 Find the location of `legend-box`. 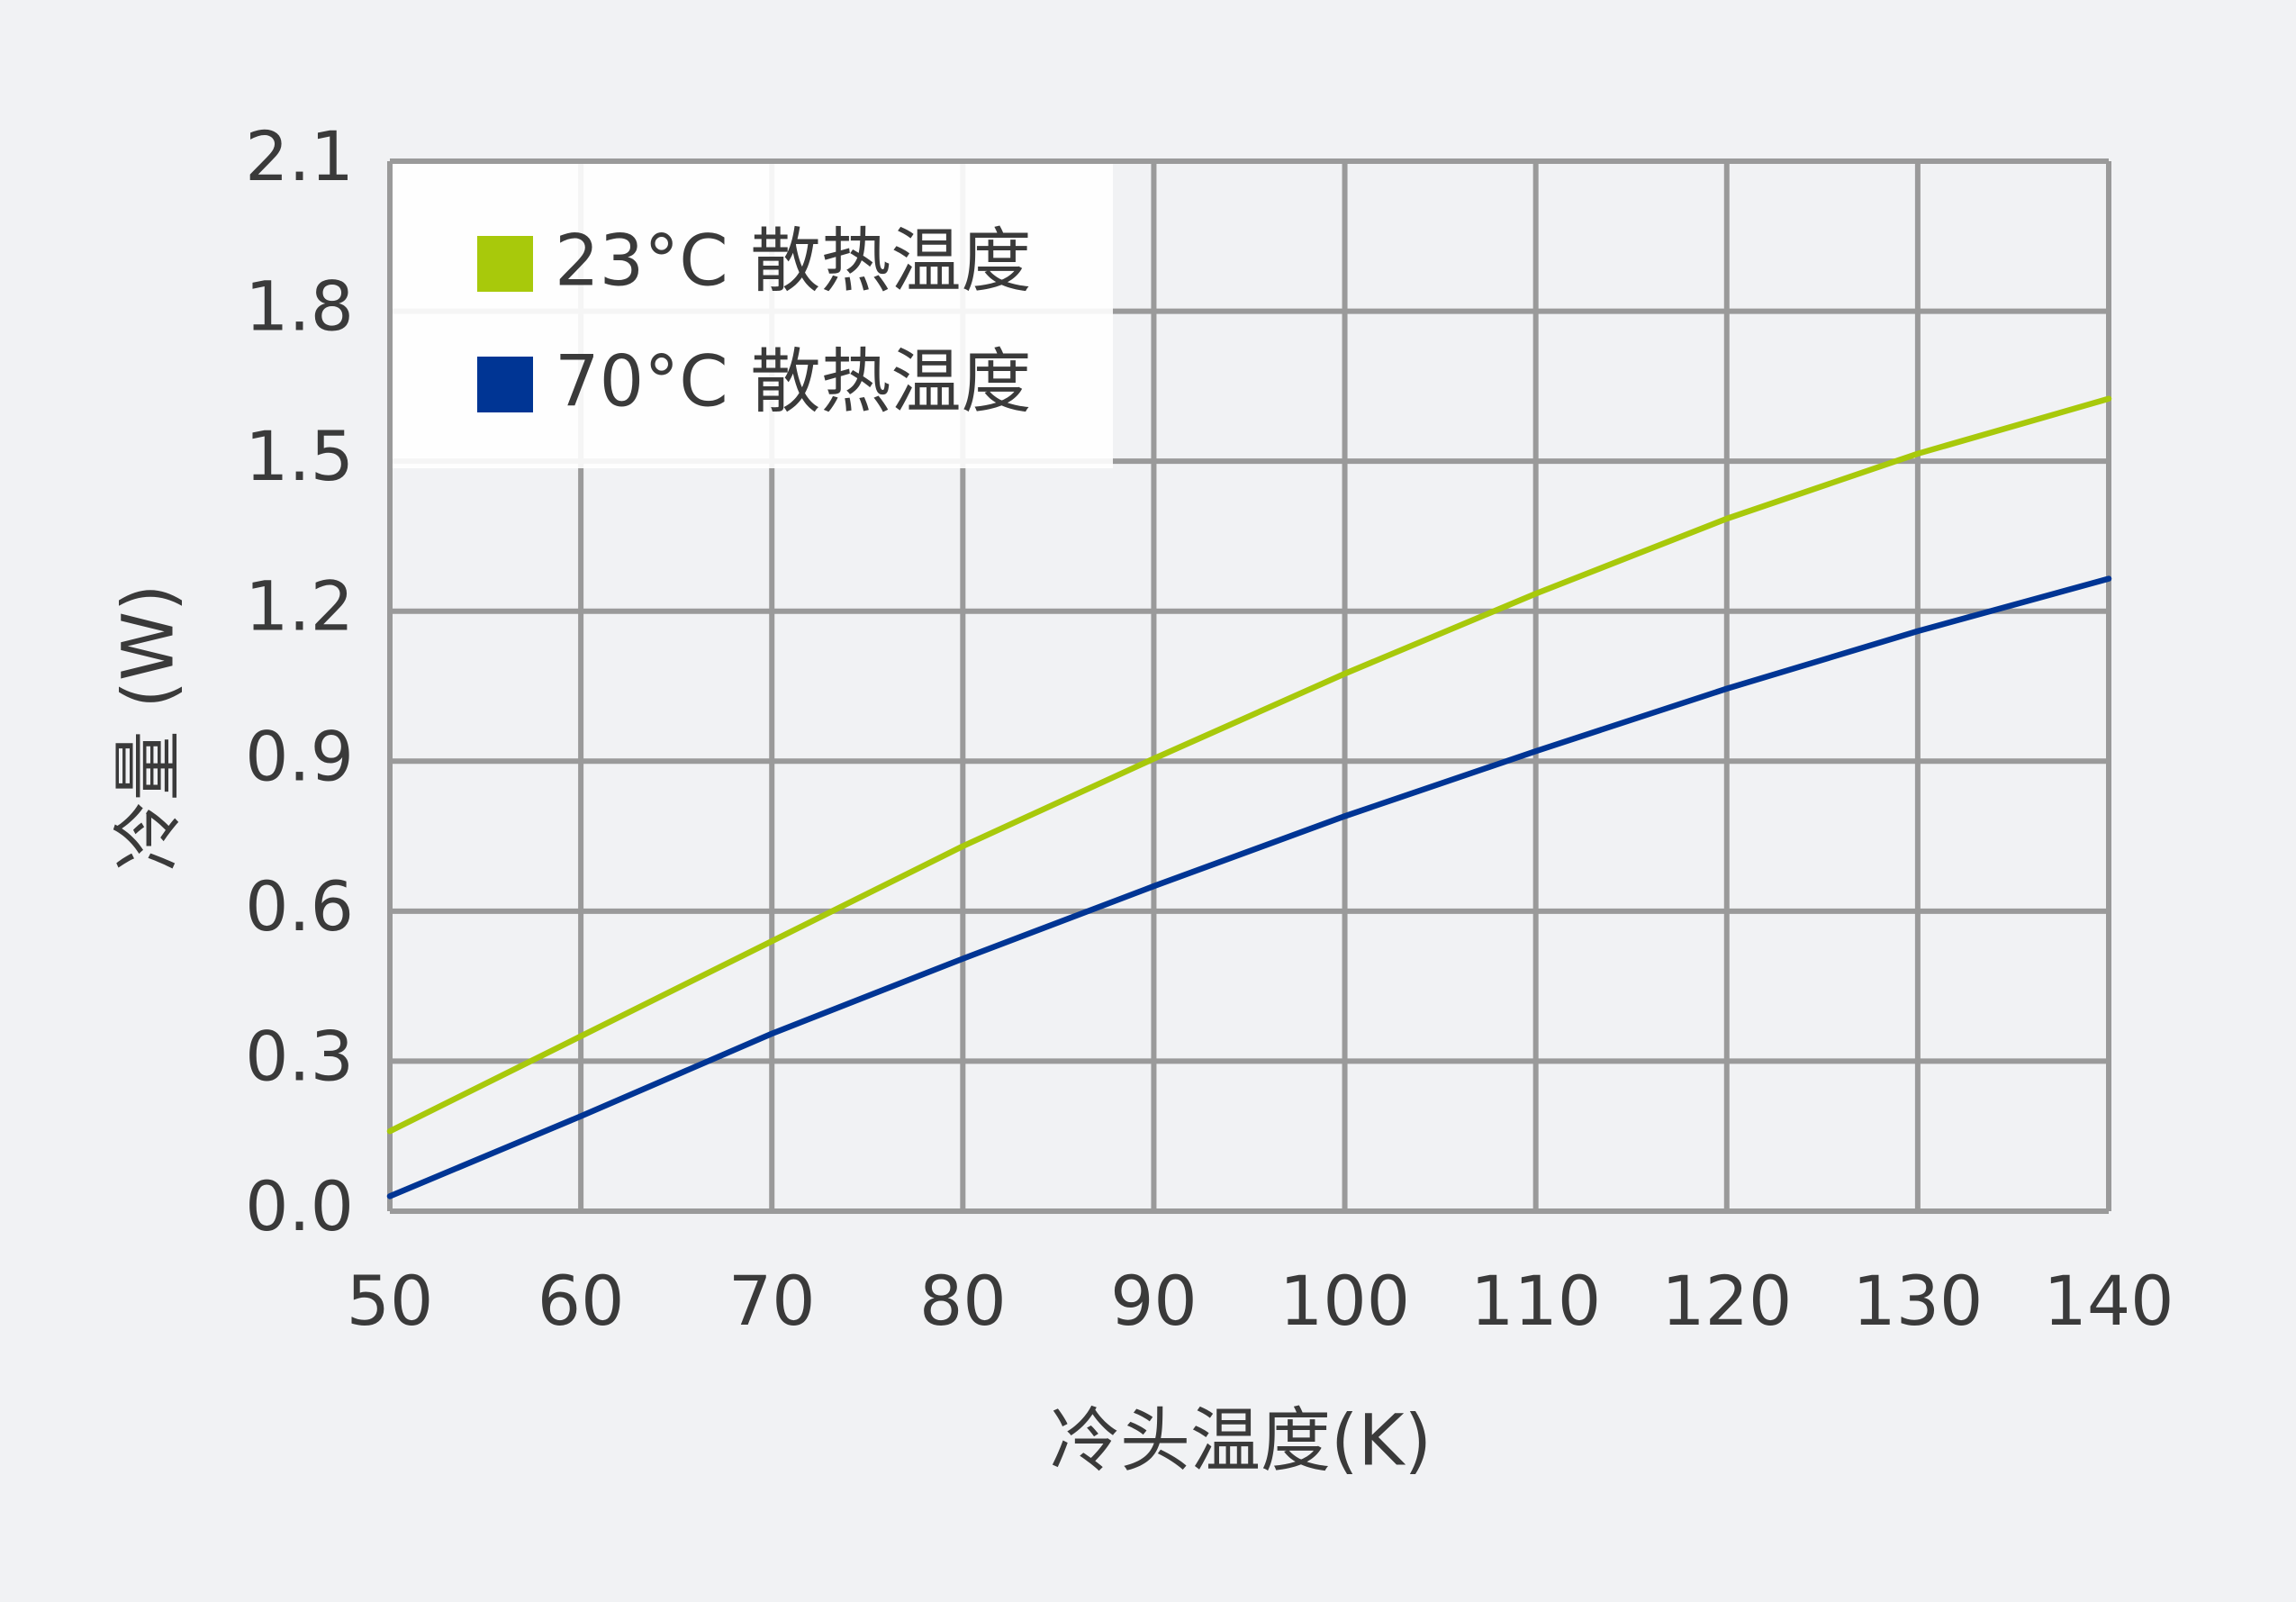

legend-box is located at coordinates (753, 316).